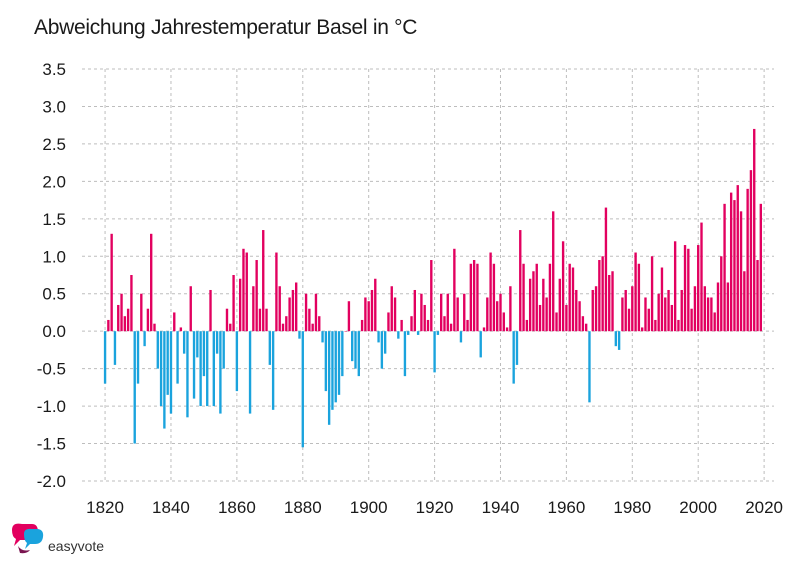  Describe the element at coordinates (536, 297) in the screenshot. I see `bar-1951` at that location.